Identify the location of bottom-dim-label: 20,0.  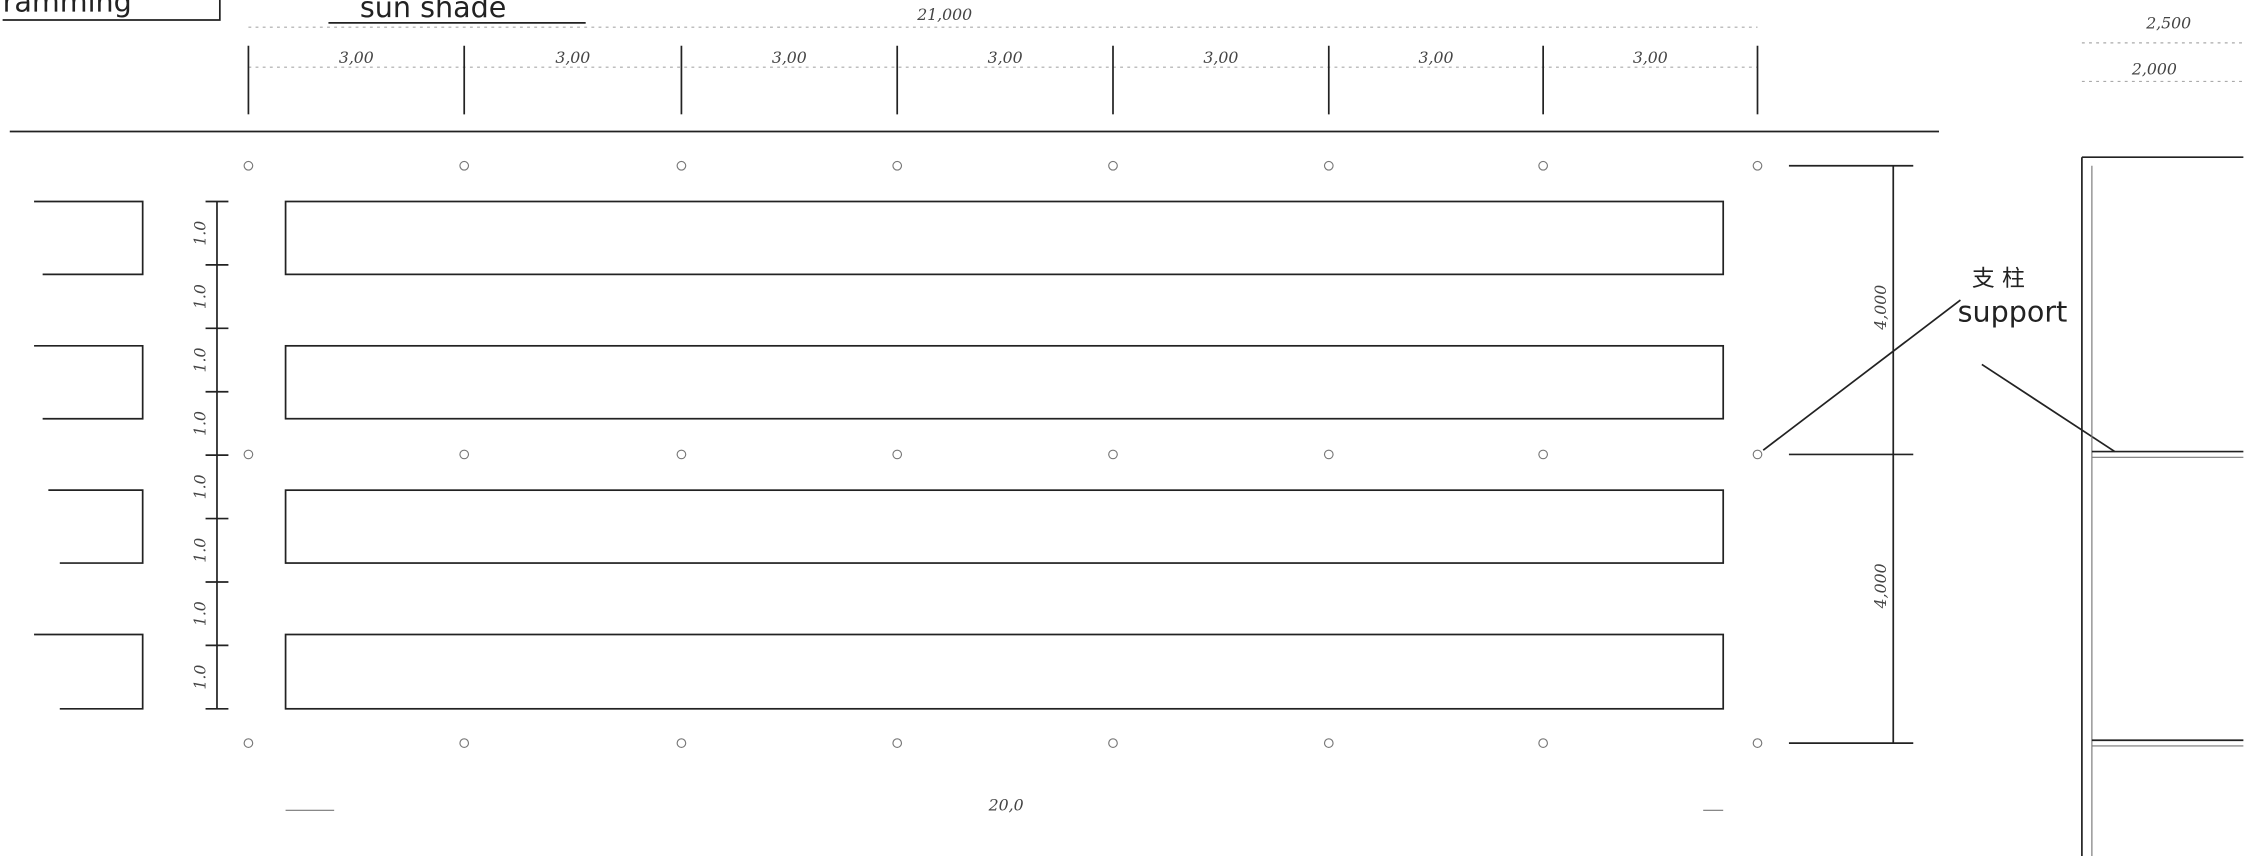
(1006, 804).